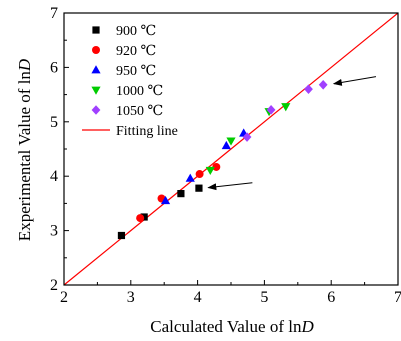 Image resolution: width=401 pixels, height=341 pixels. What do you see at coordinates (139, 111) in the screenshot?
I see `legend-label-5: 1050 ℃` at bounding box center [139, 111].